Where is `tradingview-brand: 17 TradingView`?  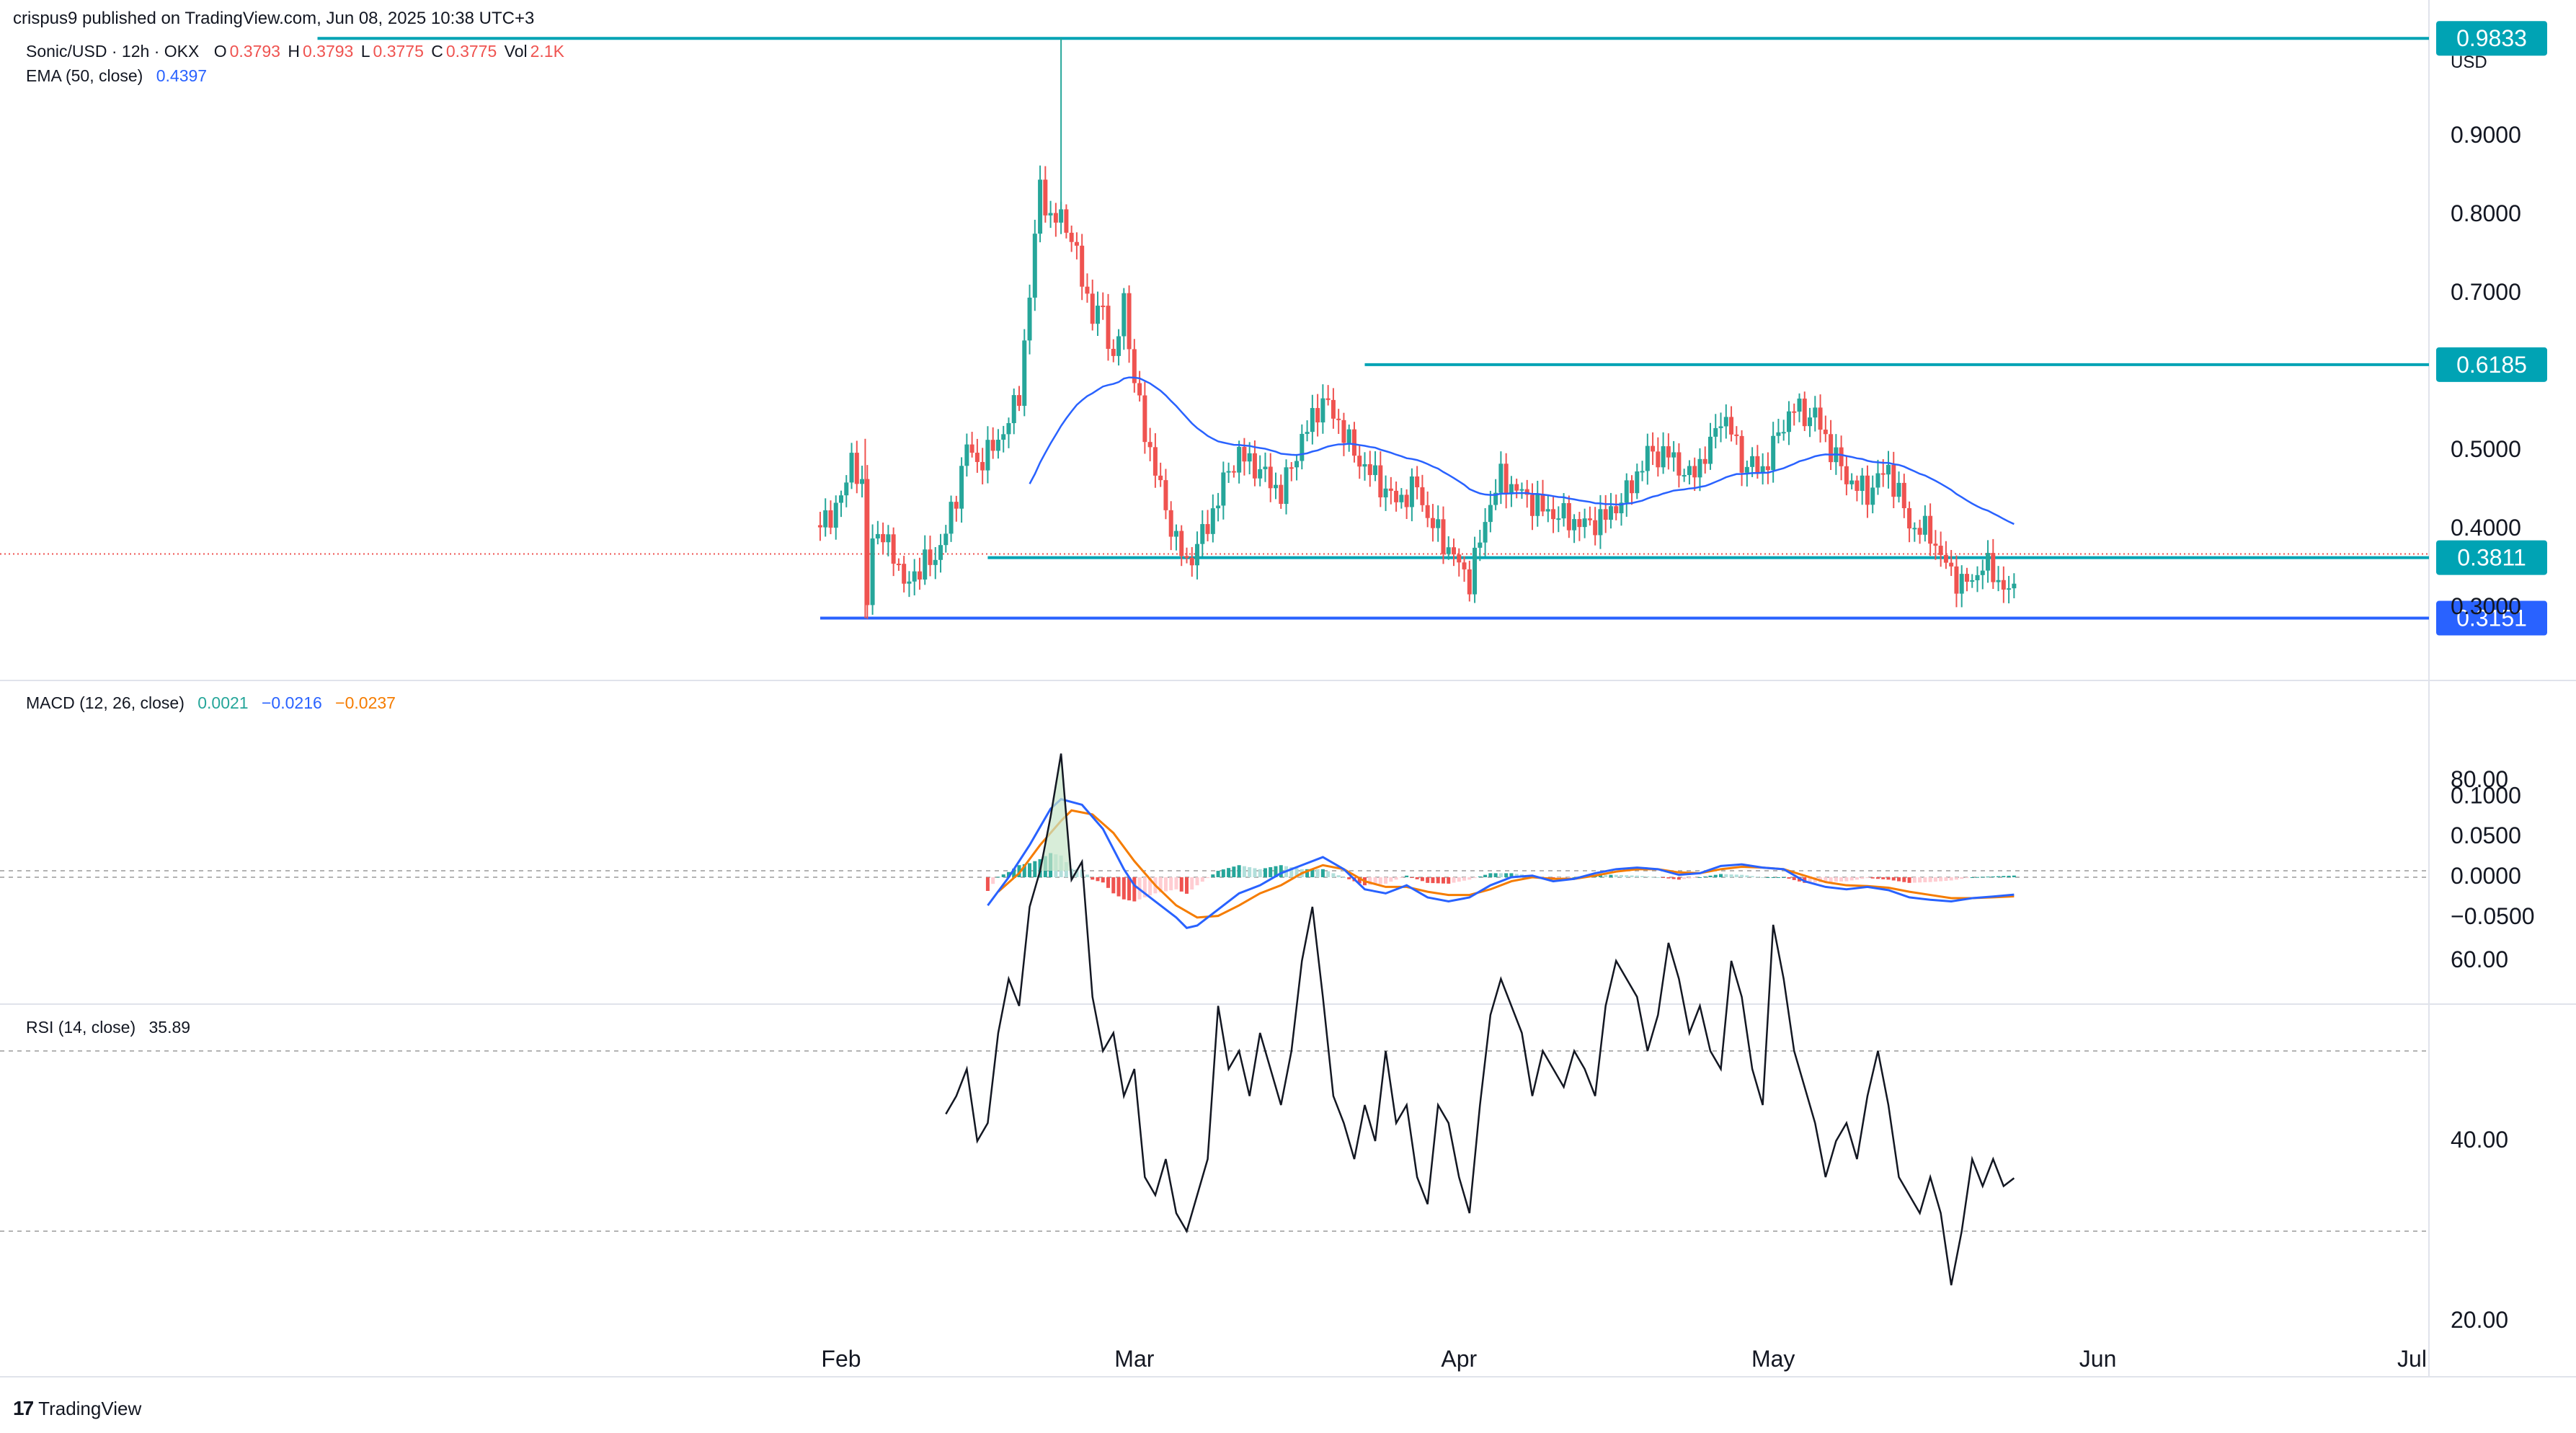 tradingview-brand: 17 TradingView is located at coordinates (77, 1408).